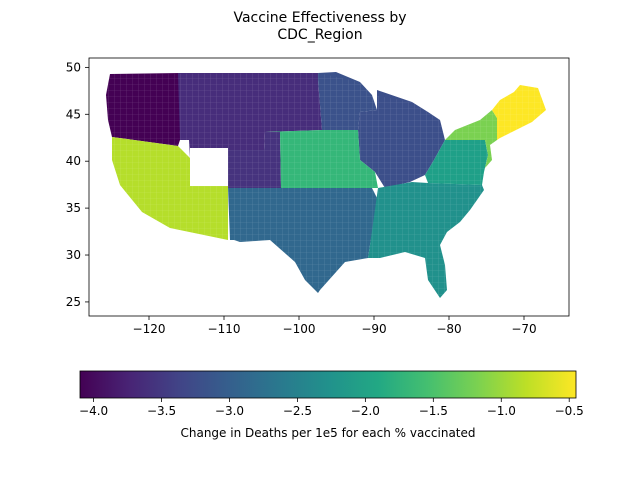 The height and width of the screenshot is (480, 640). Describe the element at coordinates (501, 411) in the screenshot. I see `colorbar-tick-label: −1.0` at that location.